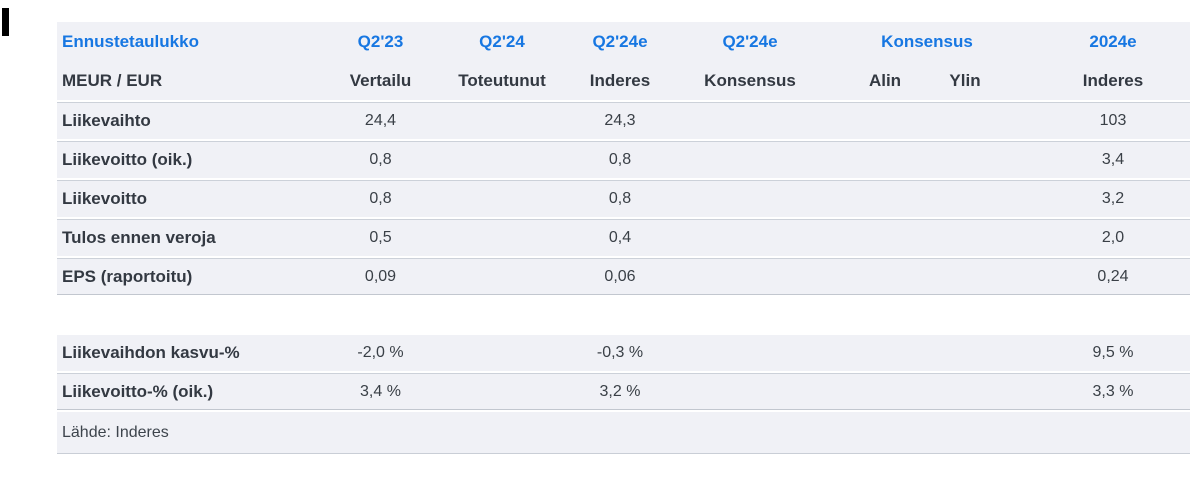  I want to click on cell-value: 103, so click(1113, 120).